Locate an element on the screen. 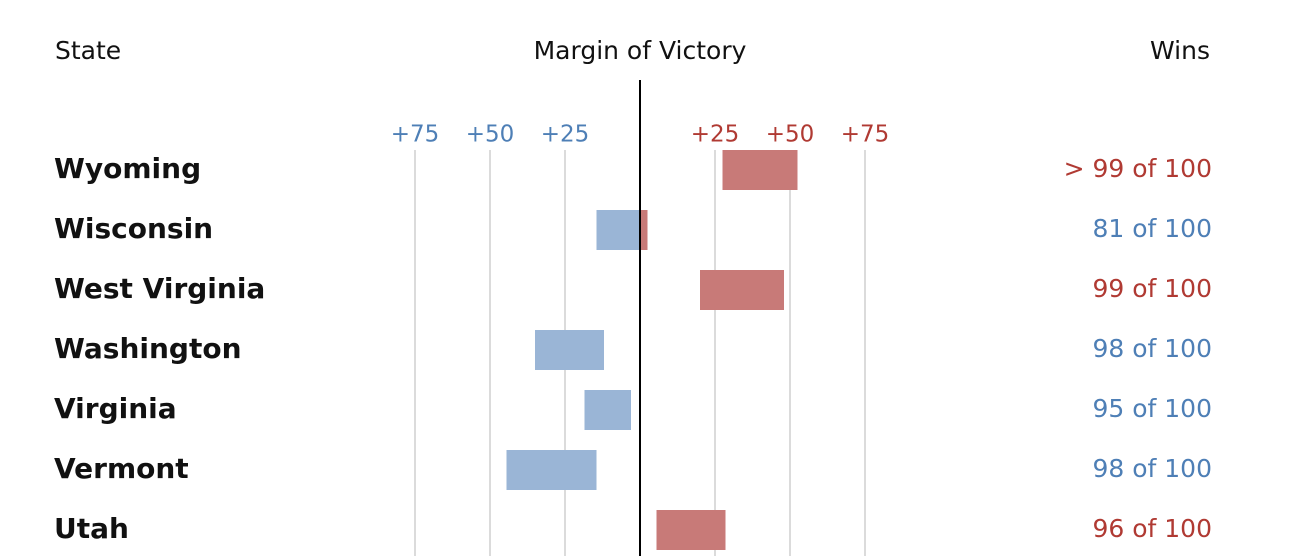  state-label: West Virginia is located at coordinates (159, 288).